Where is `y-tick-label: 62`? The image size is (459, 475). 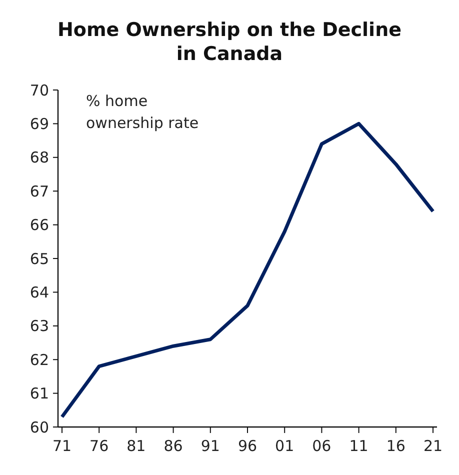 y-tick-label: 62 is located at coordinates (39, 359).